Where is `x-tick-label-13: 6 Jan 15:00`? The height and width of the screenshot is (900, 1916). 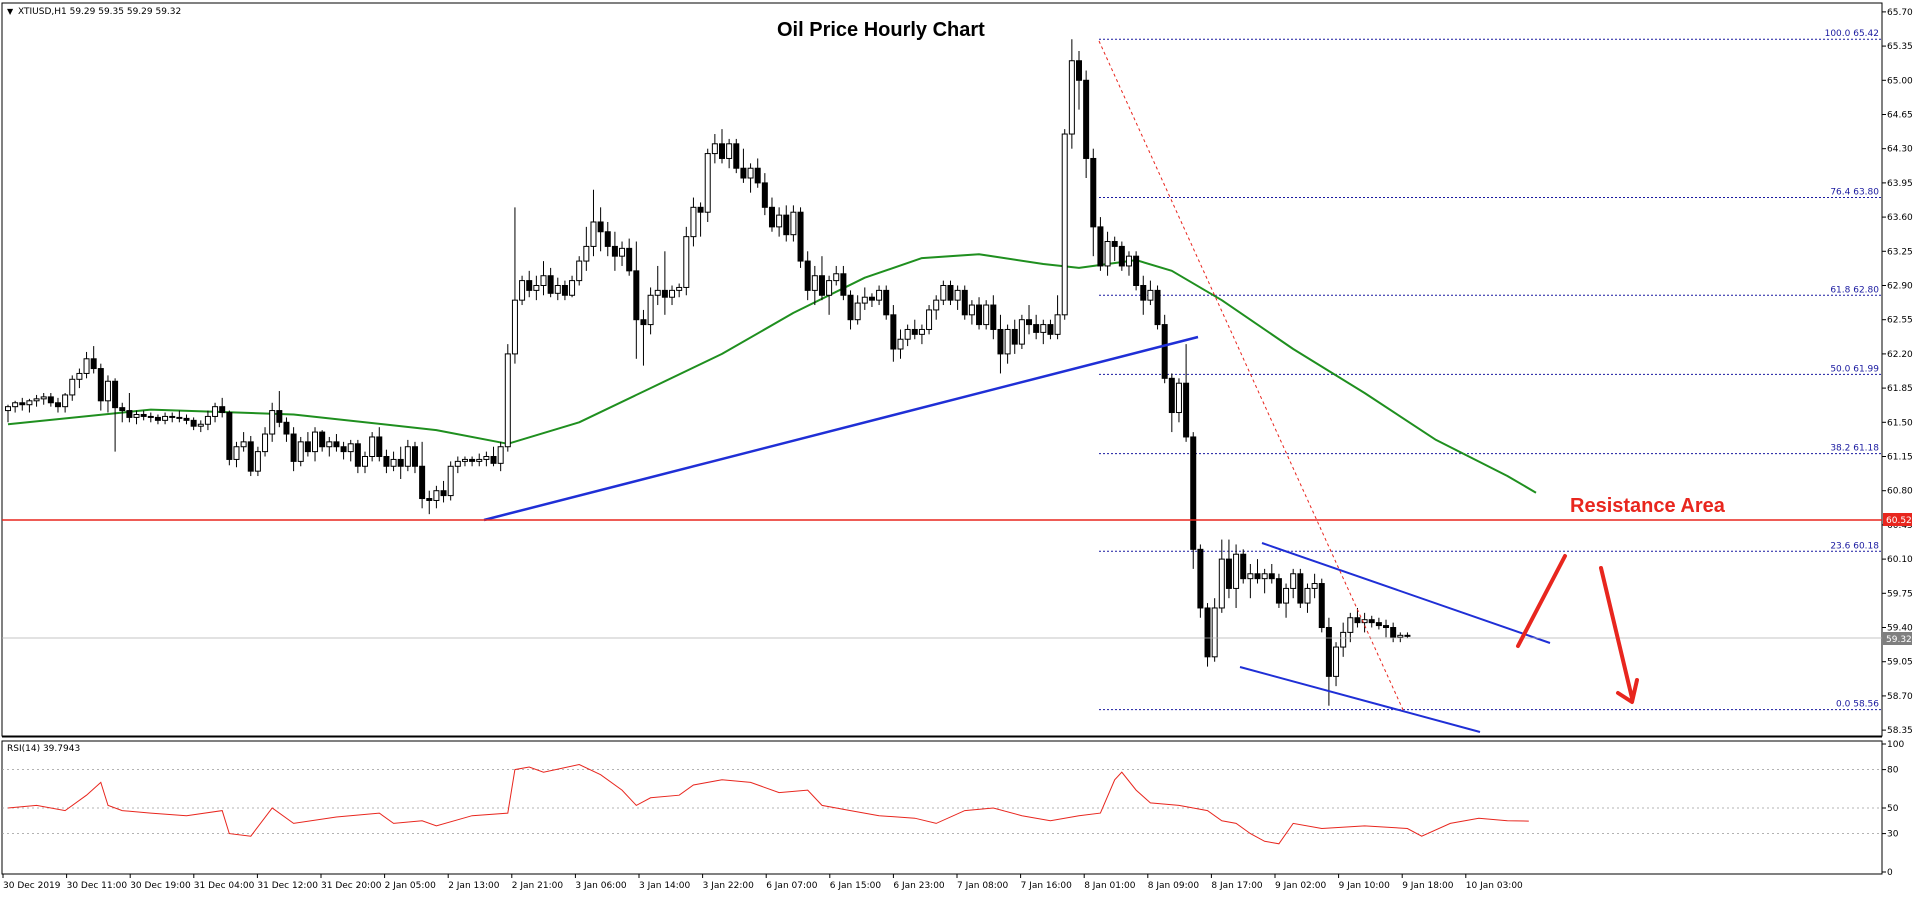 x-tick-label-13: 6 Jan 15:00 is located at coordinates (856, 886).